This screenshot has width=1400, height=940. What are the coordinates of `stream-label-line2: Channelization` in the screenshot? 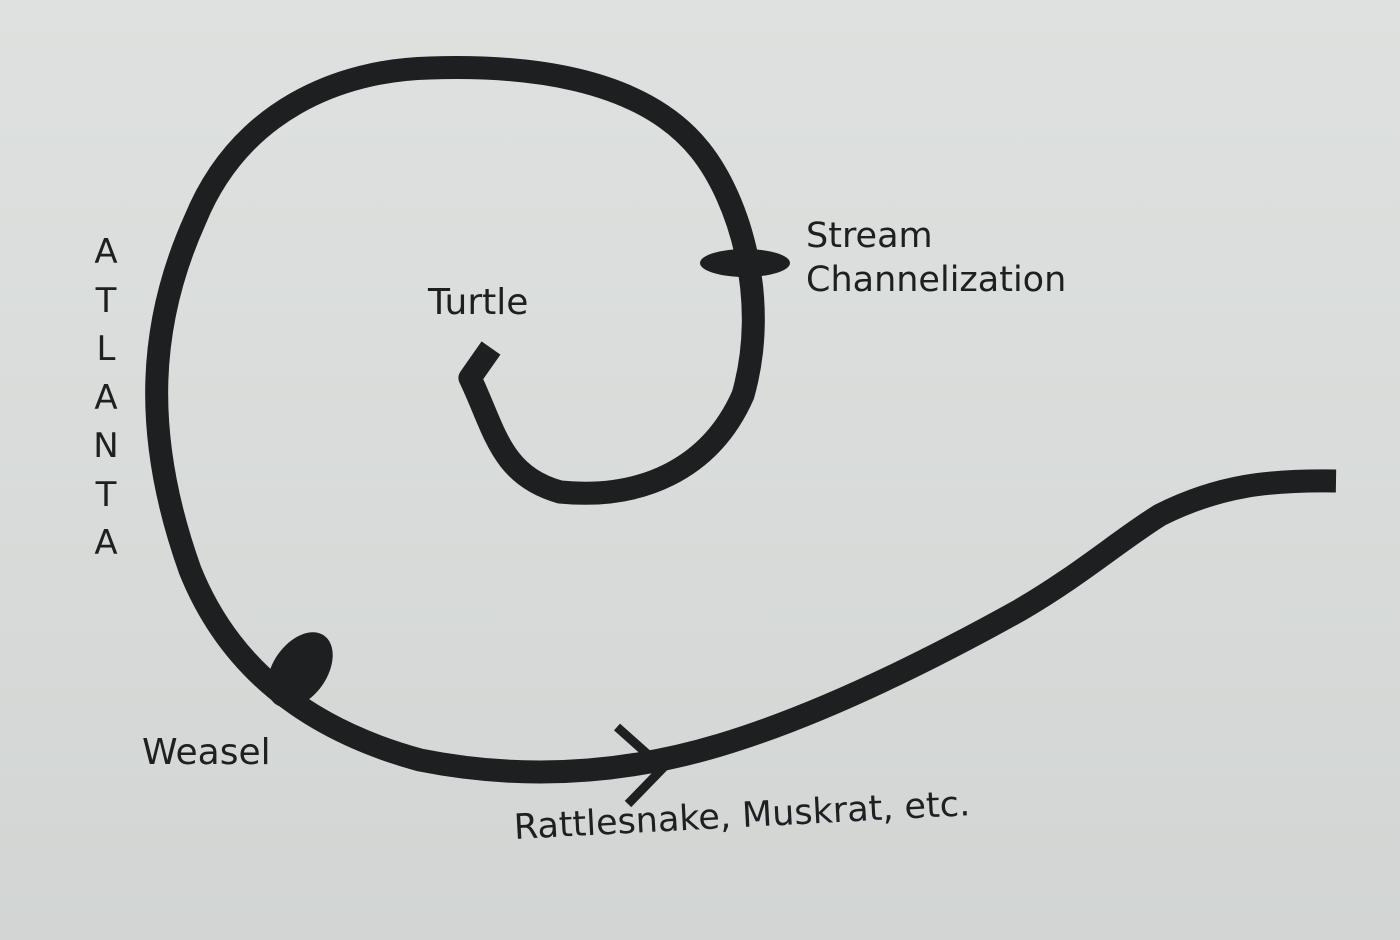 It's located at (936, 280).